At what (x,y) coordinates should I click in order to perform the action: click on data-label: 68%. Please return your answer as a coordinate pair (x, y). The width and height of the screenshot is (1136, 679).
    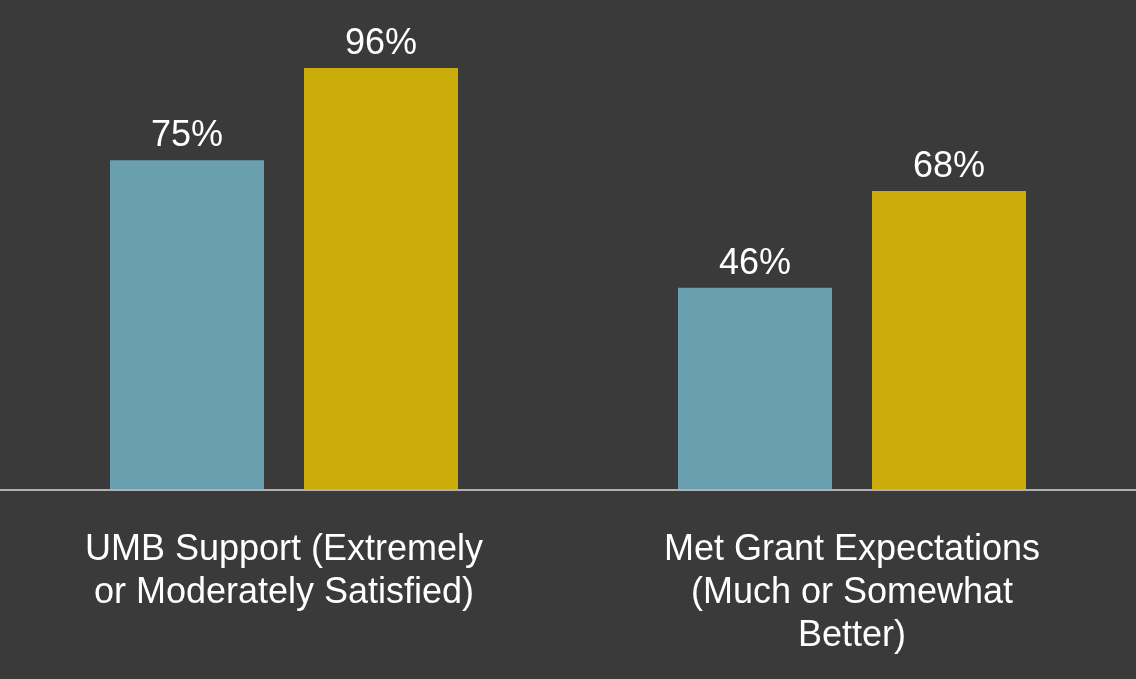
    Looking at the image, I should click on (949, 165).